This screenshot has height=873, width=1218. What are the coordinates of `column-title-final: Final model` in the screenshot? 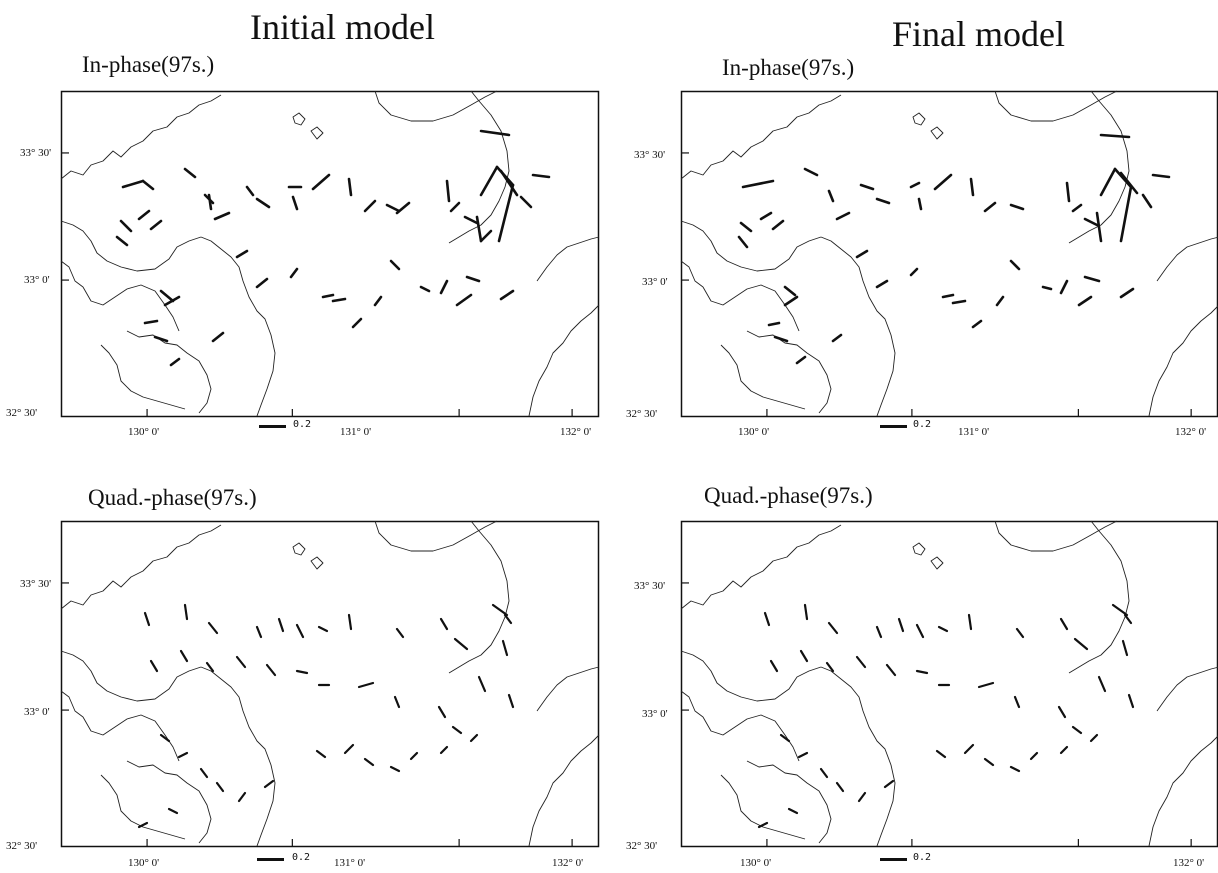 It's located at (978, 34).